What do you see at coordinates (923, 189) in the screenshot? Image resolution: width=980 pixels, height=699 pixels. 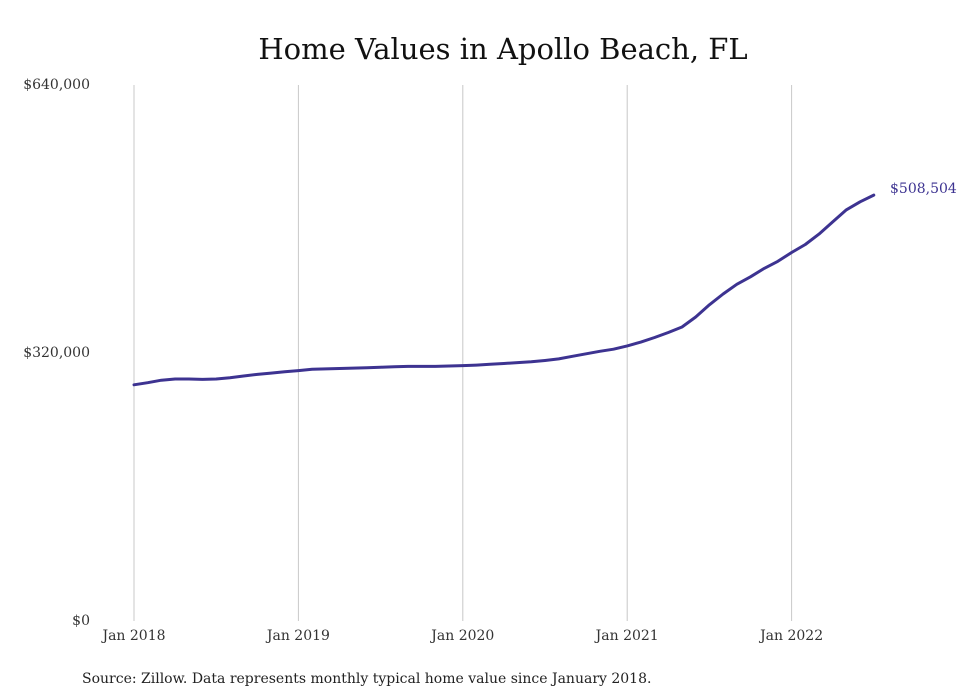 I see `end-value-label: $508,504` at bounding box center [923, 189].